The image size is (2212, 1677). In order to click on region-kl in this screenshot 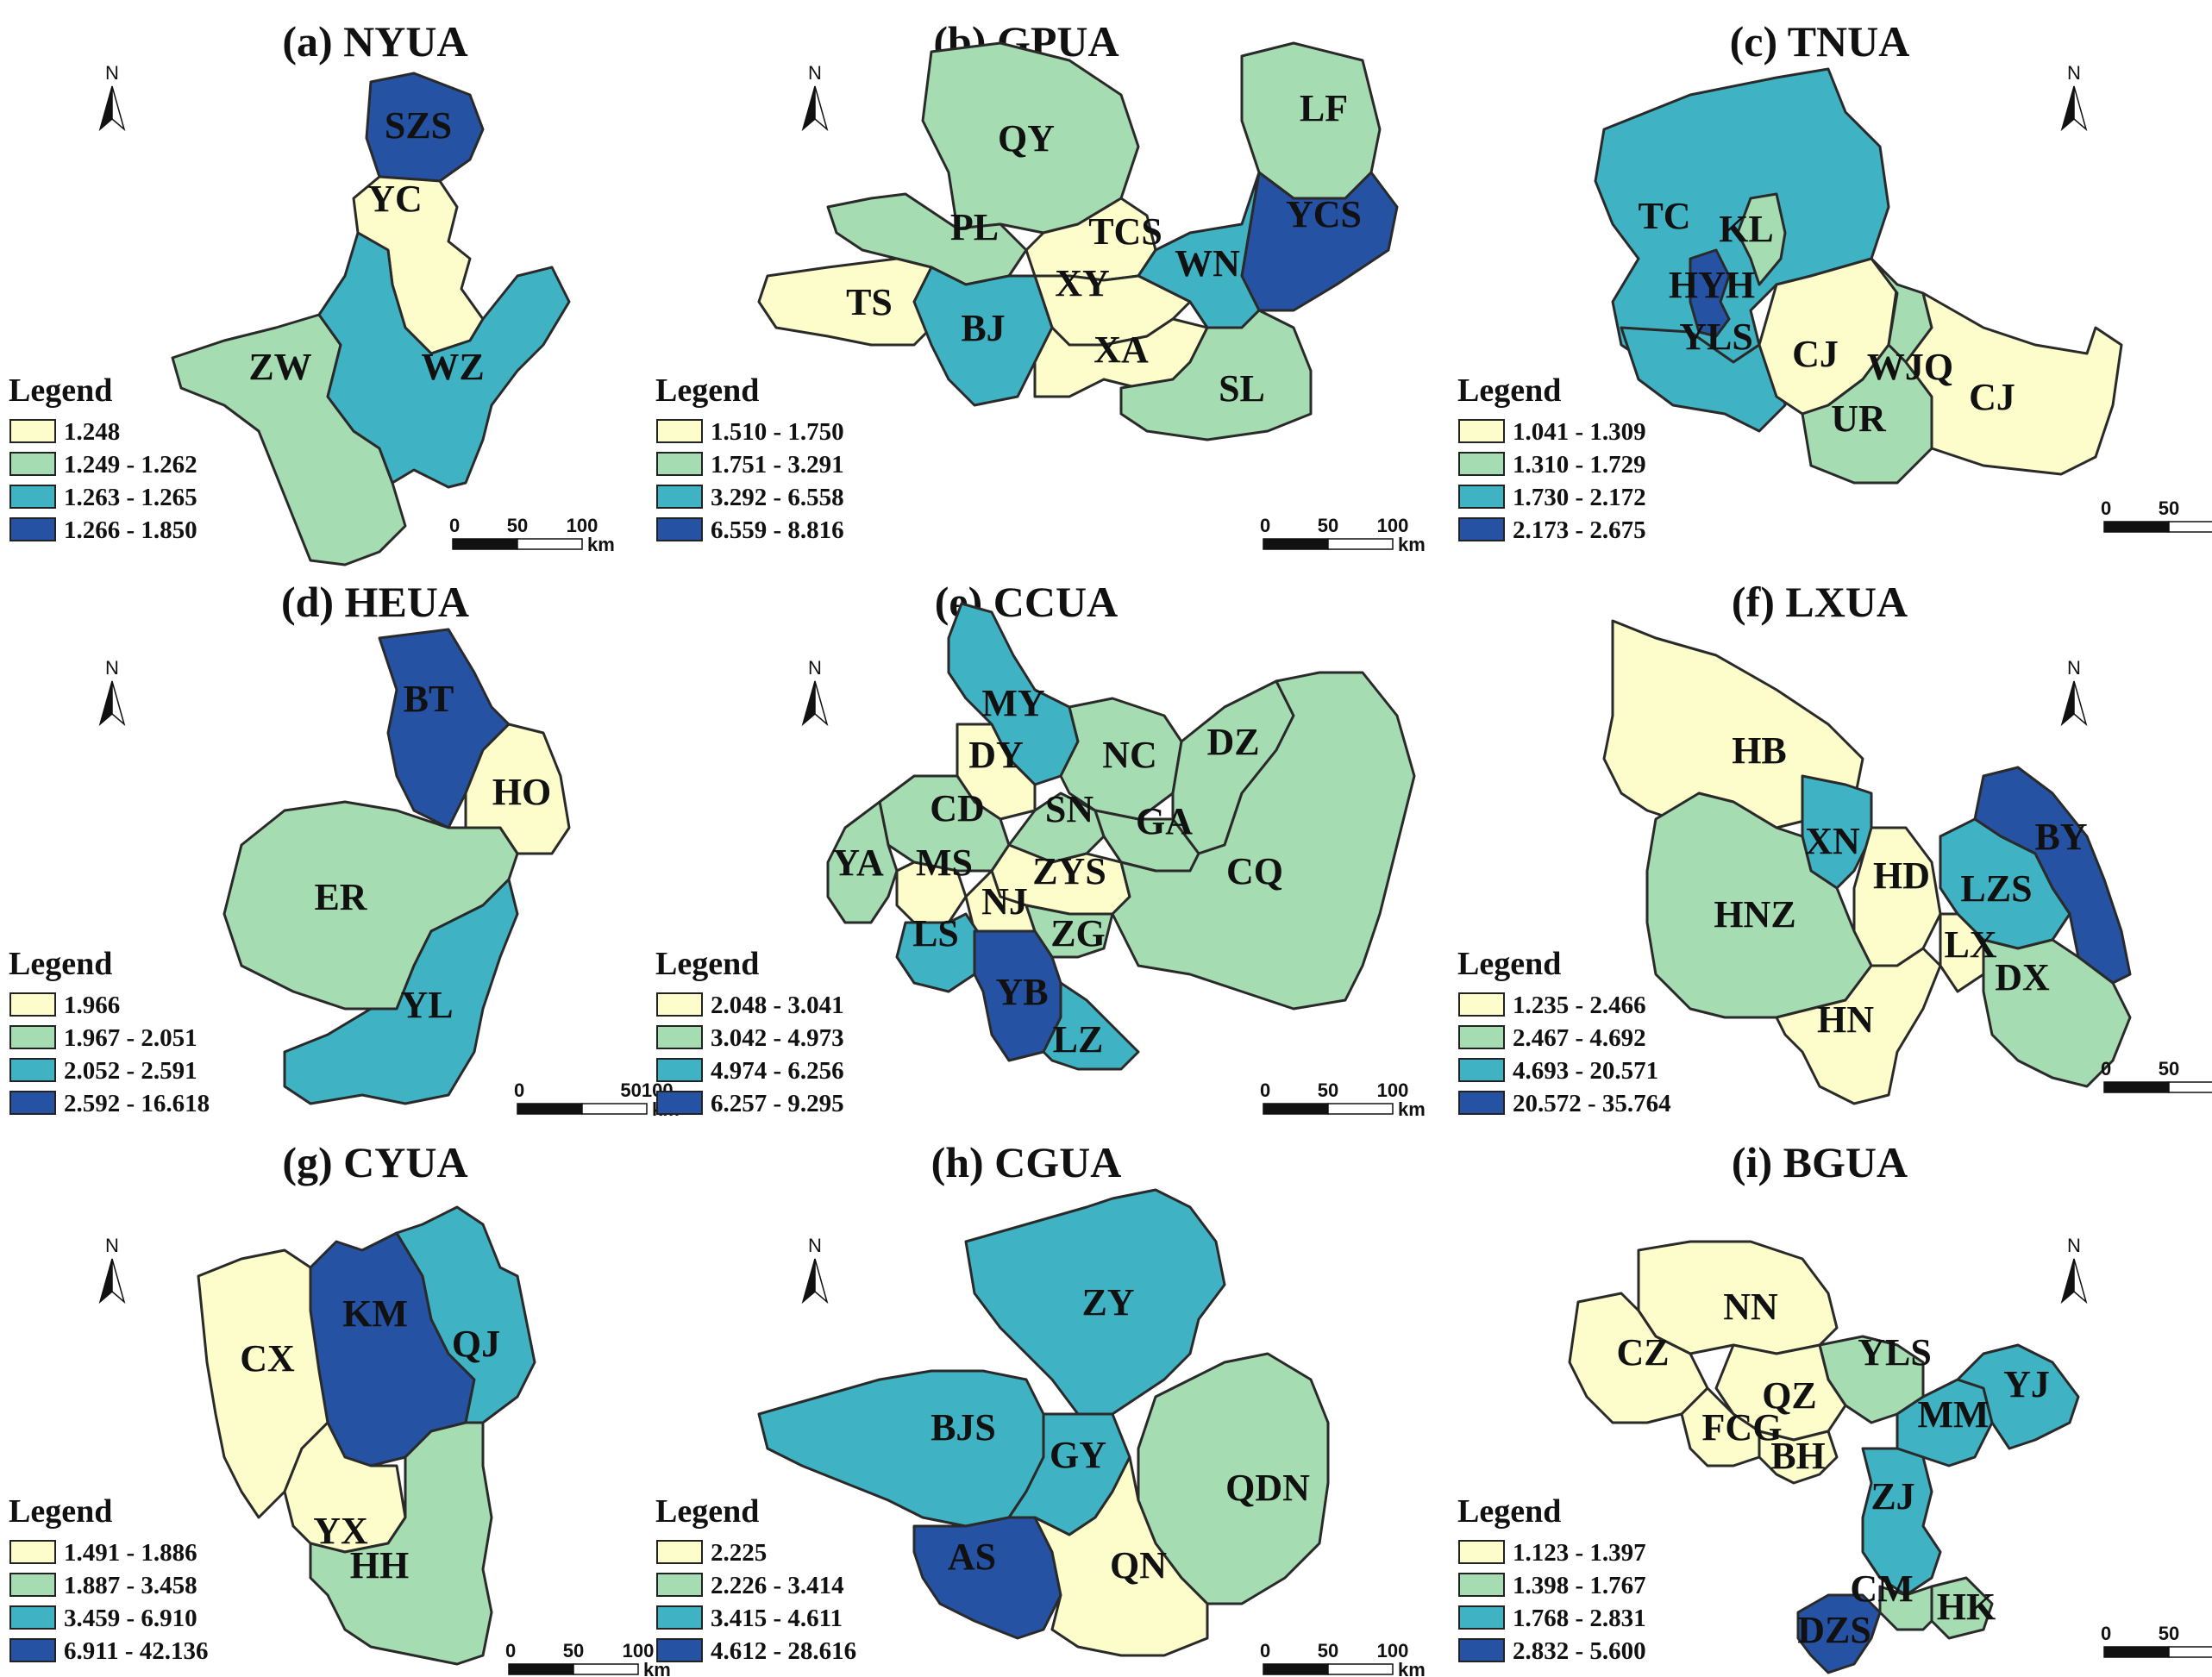, I will do `click(1761, 239)`.